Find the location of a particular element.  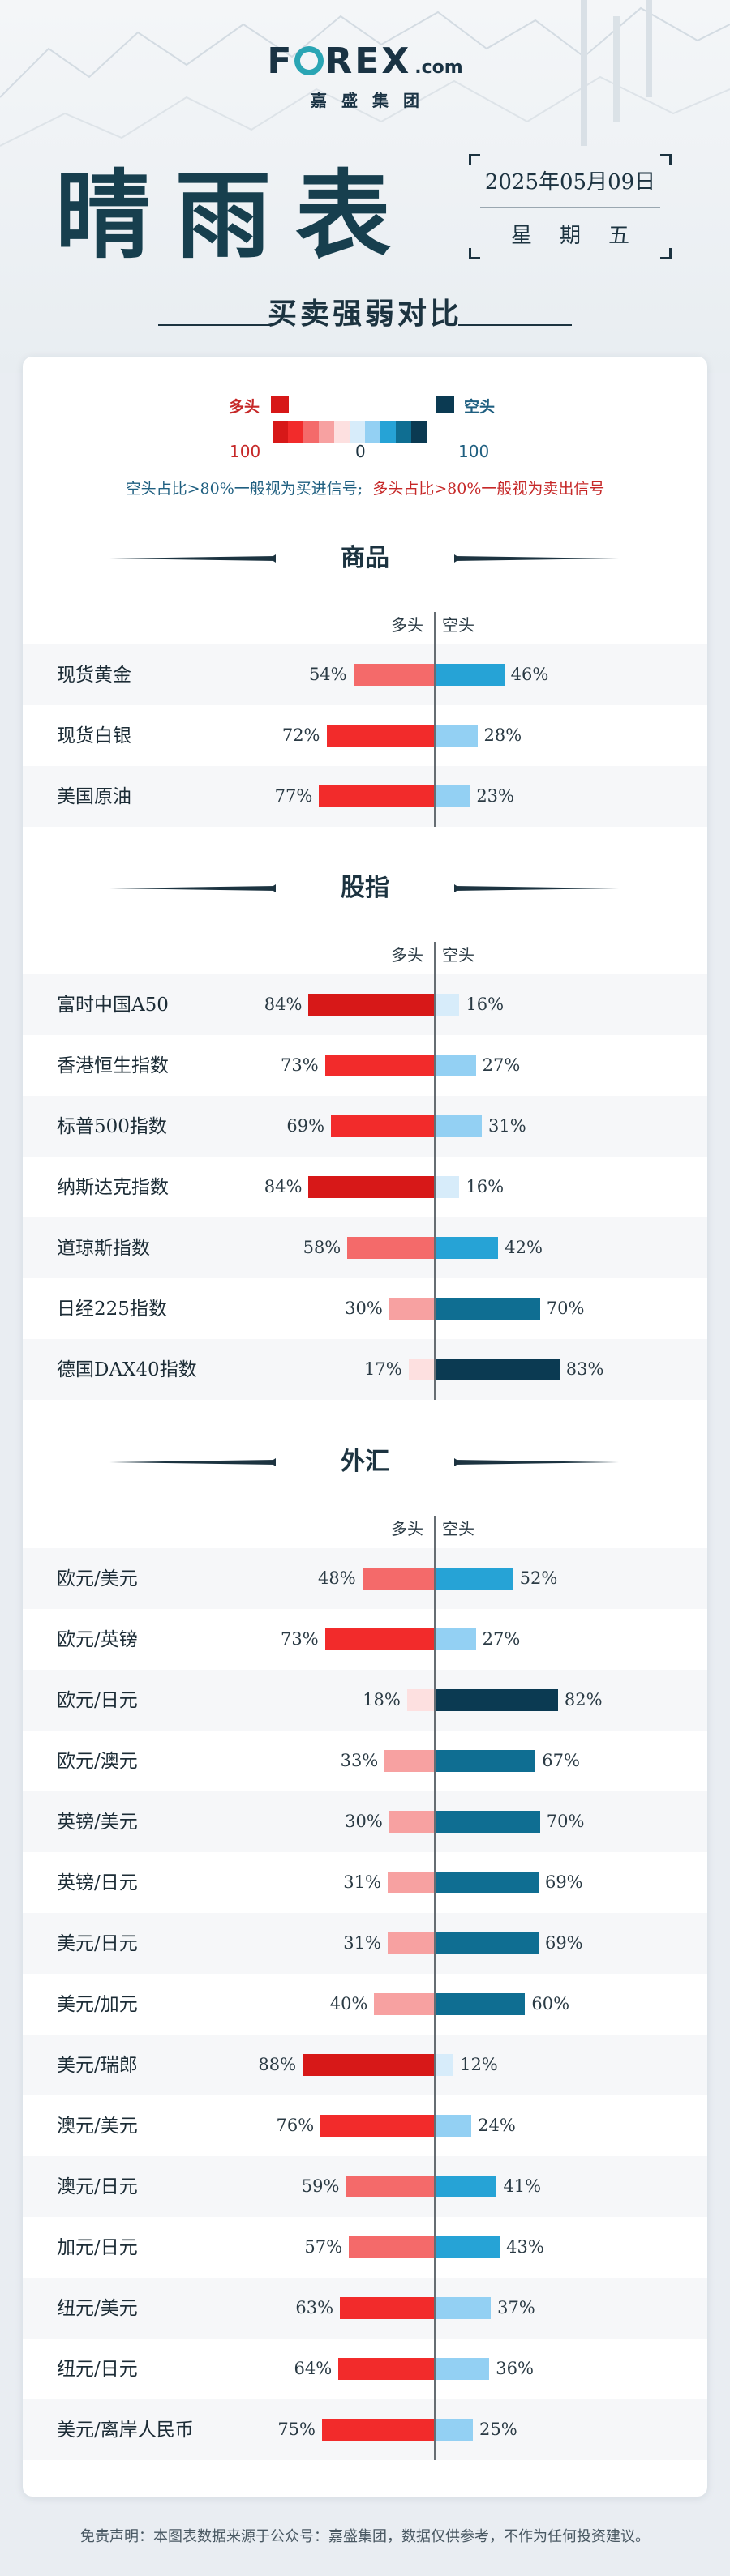

table-row: 纽元/美元 63% 37% is located at coordinates (365, 2308).